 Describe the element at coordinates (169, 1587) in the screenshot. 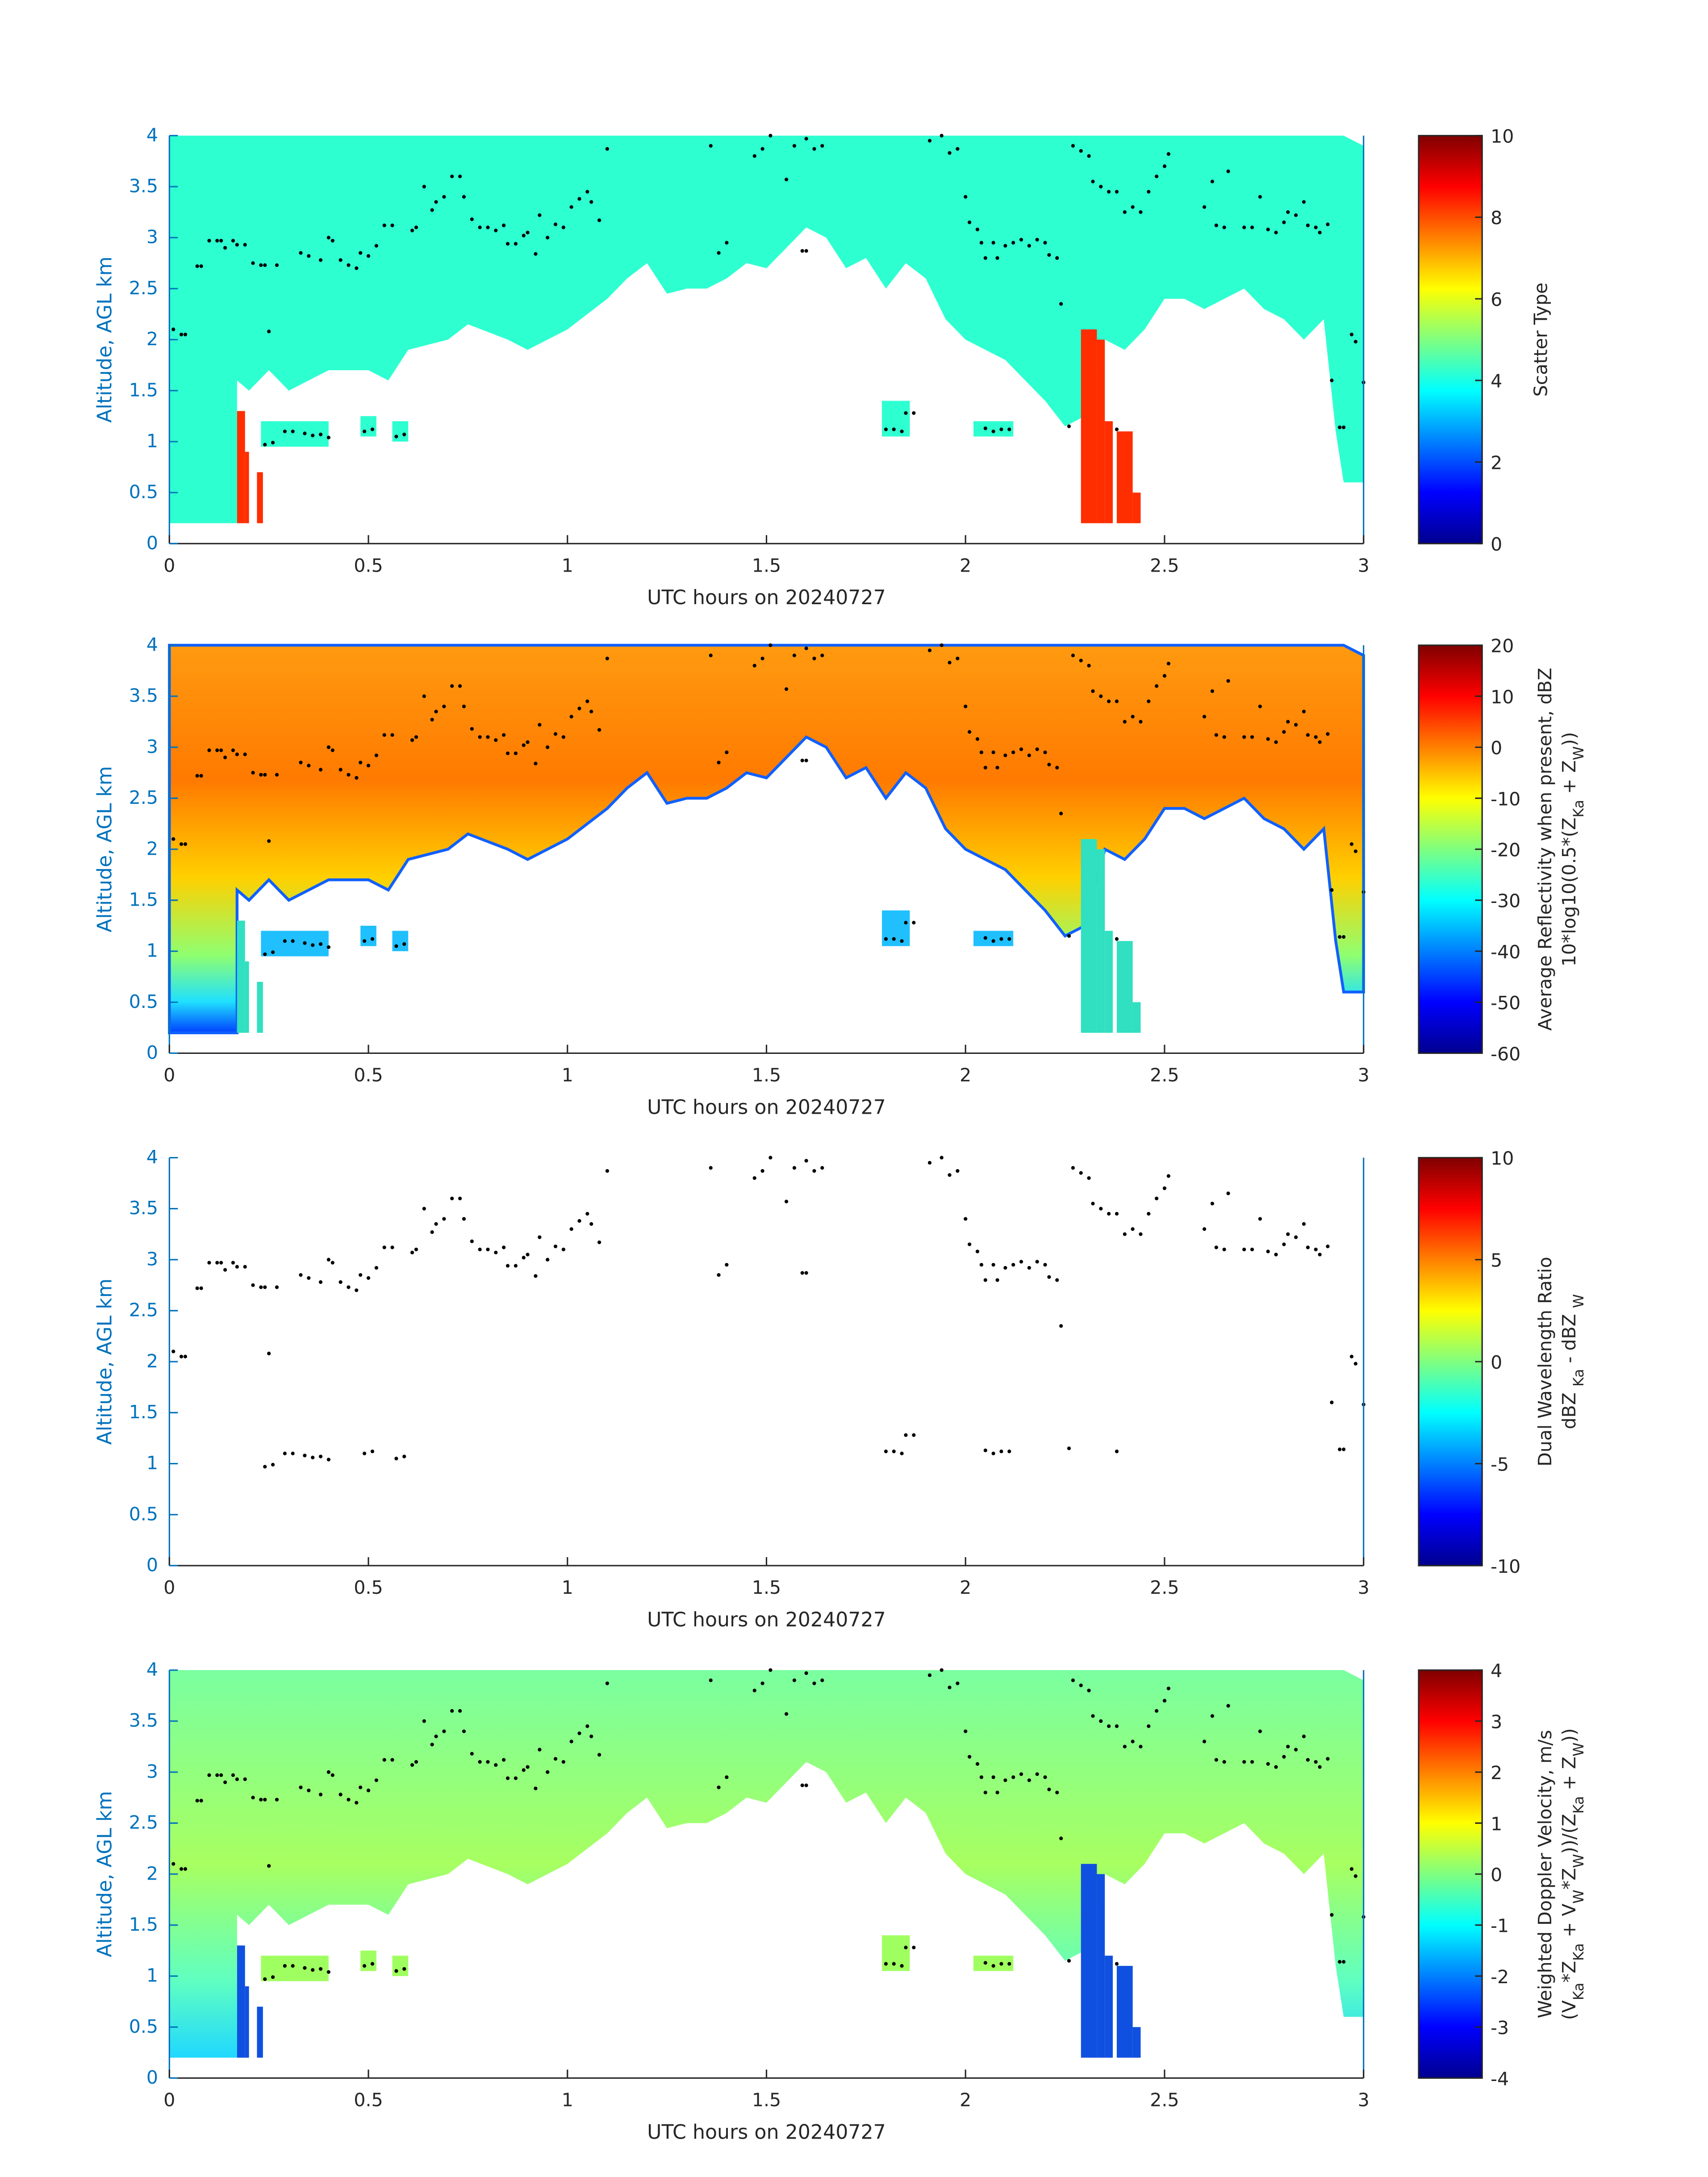

I see `x-tick-label: 0` at that location.